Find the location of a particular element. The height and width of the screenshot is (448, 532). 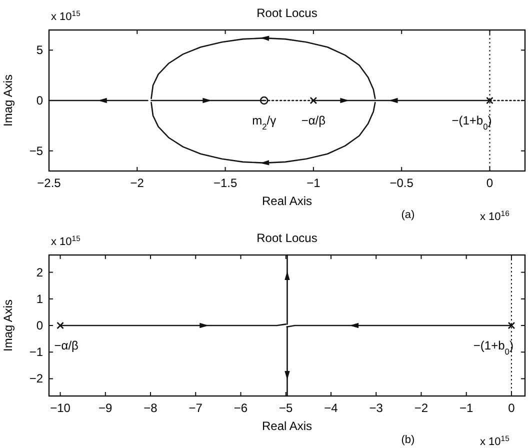

x-tick-label: −5 is located at coordinates (286, 408).